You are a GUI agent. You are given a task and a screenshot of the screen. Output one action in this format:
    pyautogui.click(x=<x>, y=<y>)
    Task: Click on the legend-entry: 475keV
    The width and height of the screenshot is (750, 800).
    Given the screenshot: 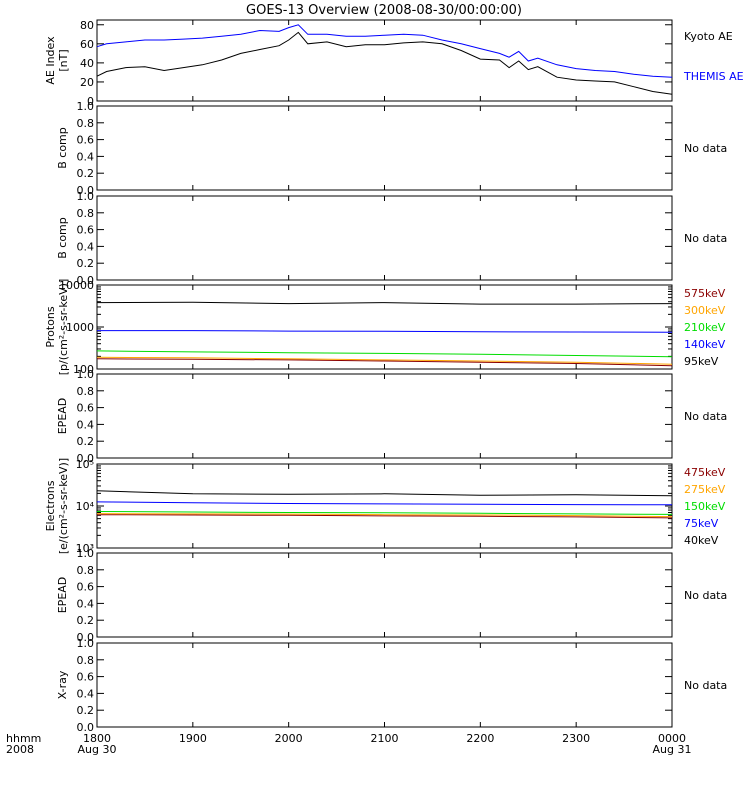 What is the action you would take?
    pyautogui.click(x=705, y=472)
    